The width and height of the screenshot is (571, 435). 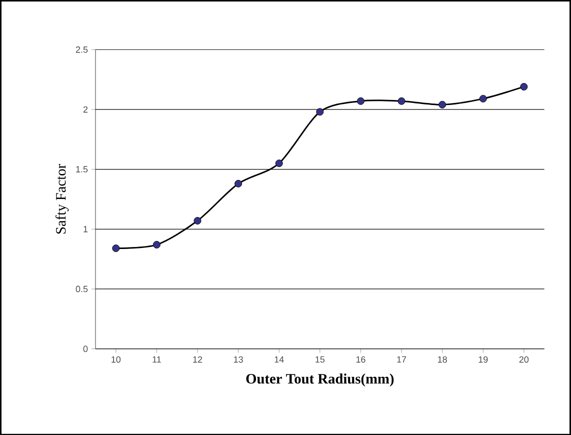 I want to click on x-tick-label: 12, so click(x=197, y=359).